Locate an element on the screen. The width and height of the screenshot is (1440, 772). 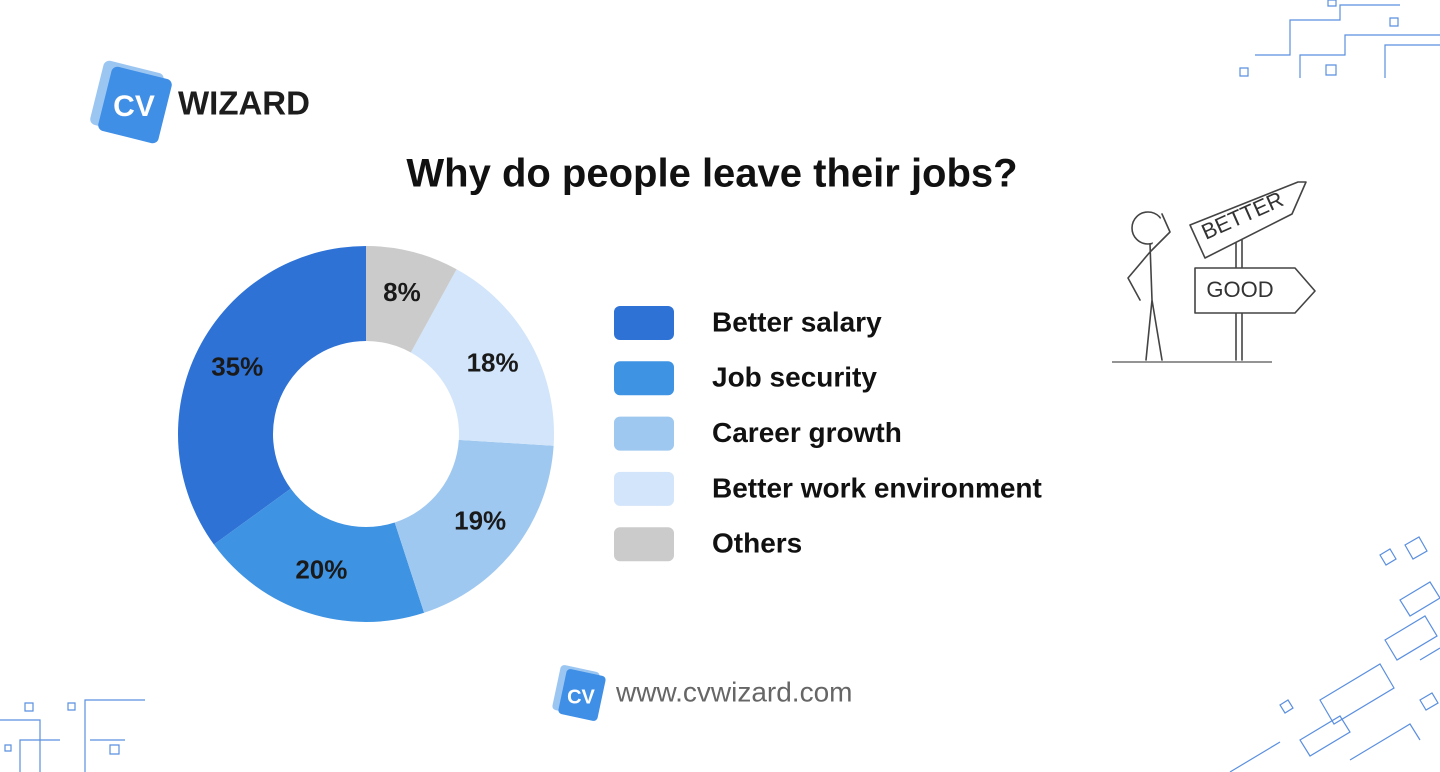
legend-label: Better work environment is located at coordinates (877, 487).